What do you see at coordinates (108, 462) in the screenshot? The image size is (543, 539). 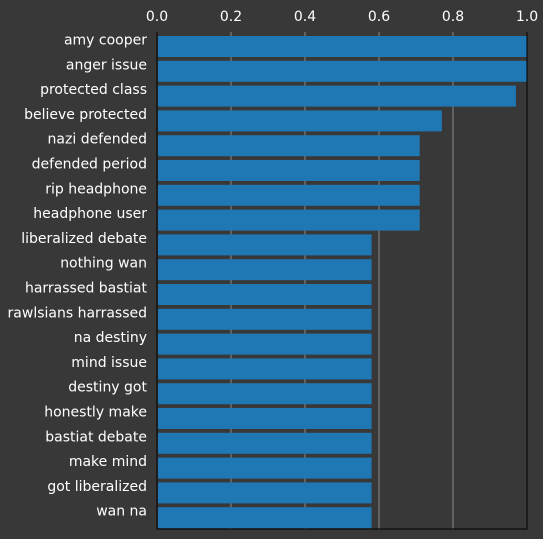 I see `category-label: make mind` at bounding box center [108, 462].